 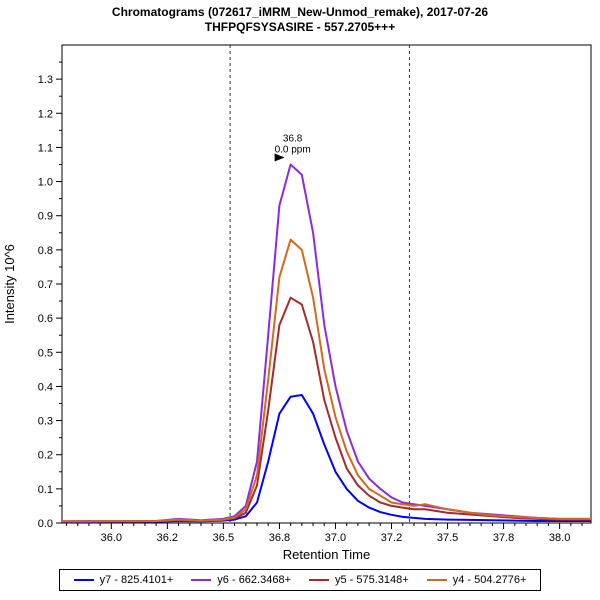 I want to click on legend-item-y4: y4 - 504.2776+, so click(x=476, y=580).